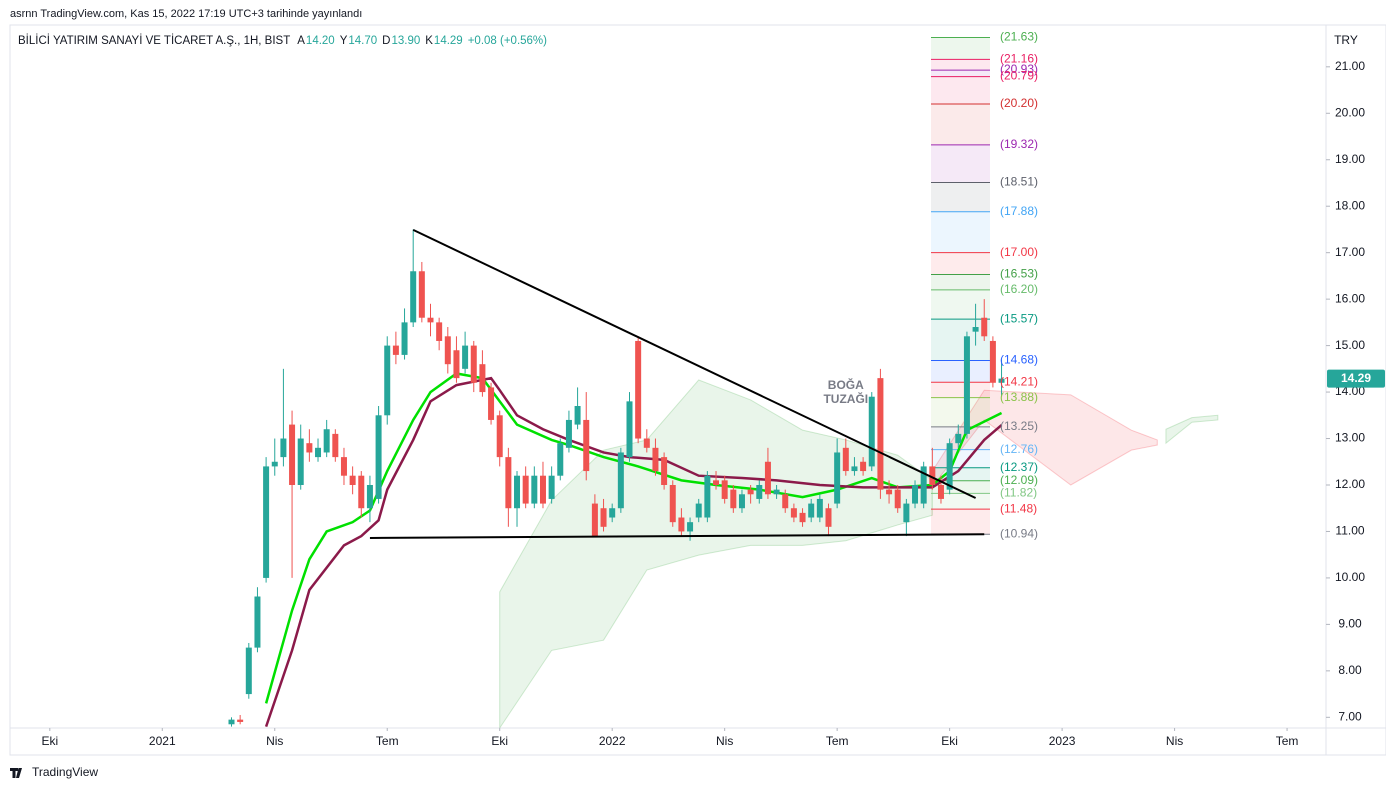 This screenshot has width=1386, height=791. I want to click on price-tag, so click(1356, 378).